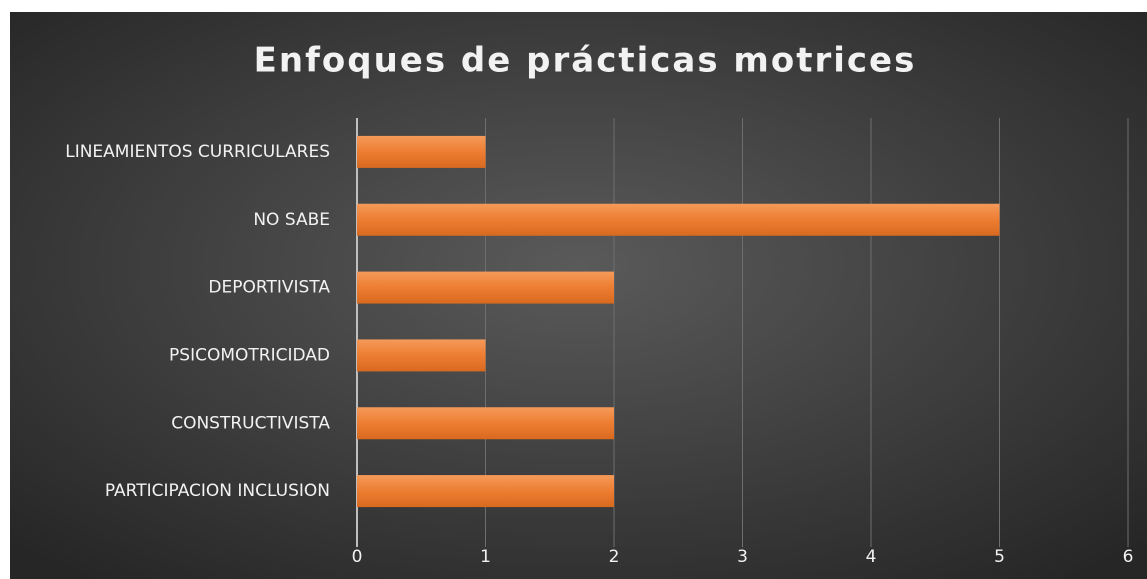  I want to click on y-tick-label: PARTICIPACION INCLUSION, so click(217, 491).